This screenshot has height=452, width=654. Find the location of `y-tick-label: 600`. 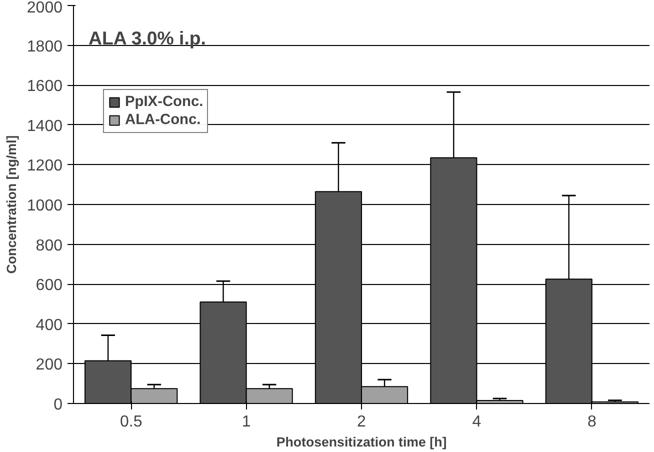

y-tick-label: 600 is located at coordinates (49, 285).